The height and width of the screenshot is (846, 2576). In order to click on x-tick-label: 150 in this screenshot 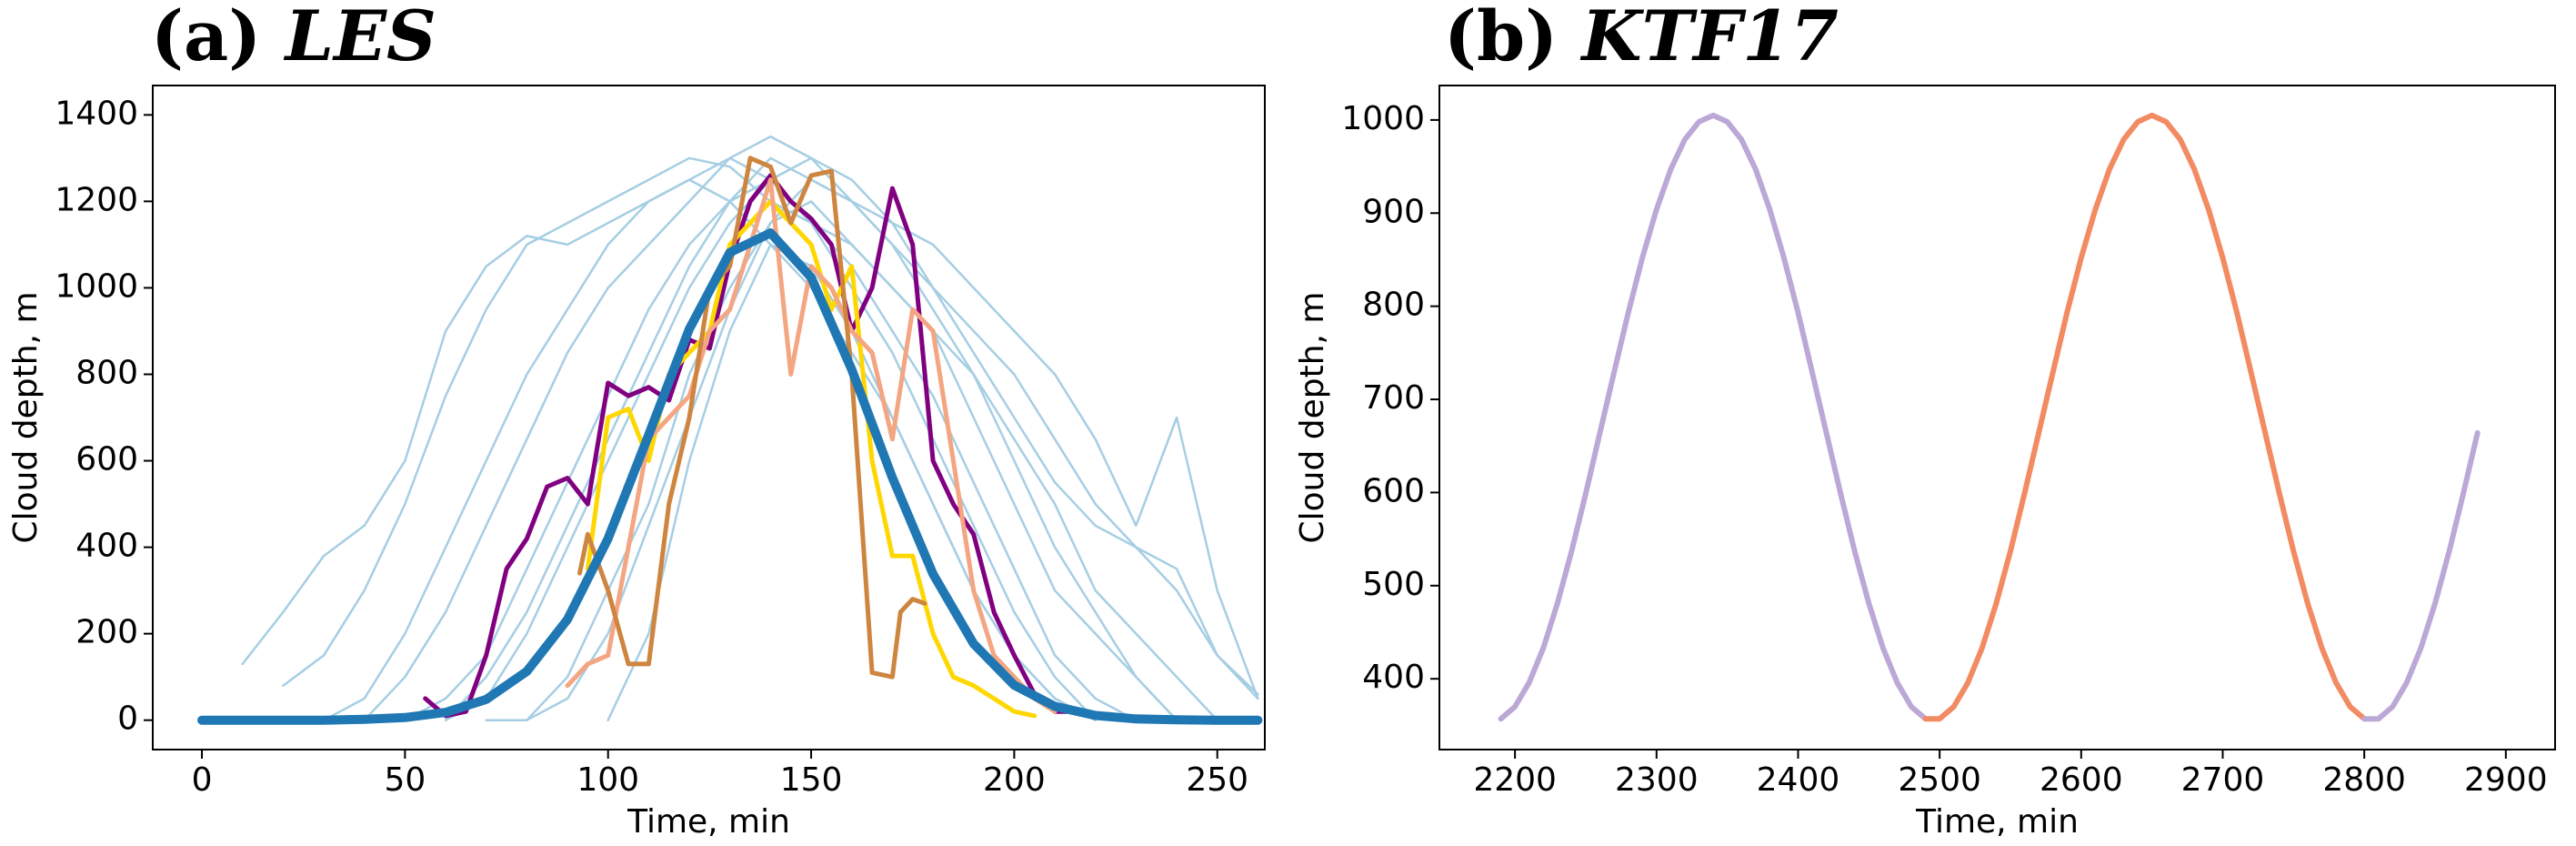, I will do `click(812, 780)`.